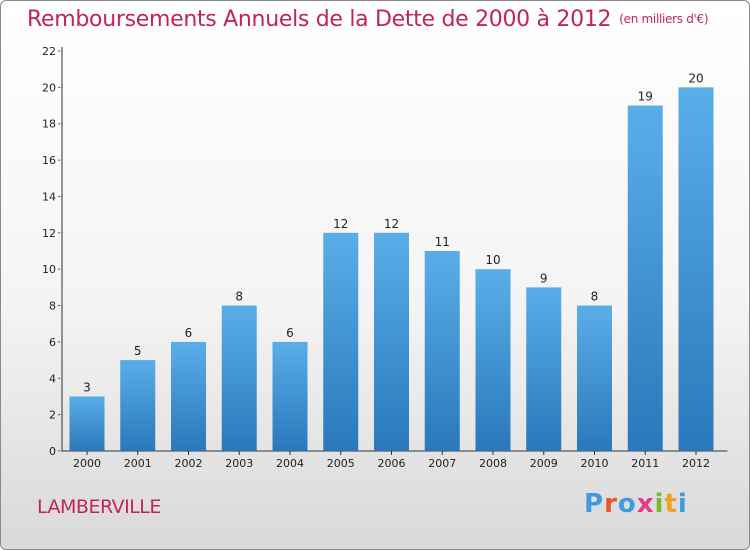  What do you see at coordinates (544, 369) in the screenshot?
I see `bar-2009` at bounding box center [544, 369].